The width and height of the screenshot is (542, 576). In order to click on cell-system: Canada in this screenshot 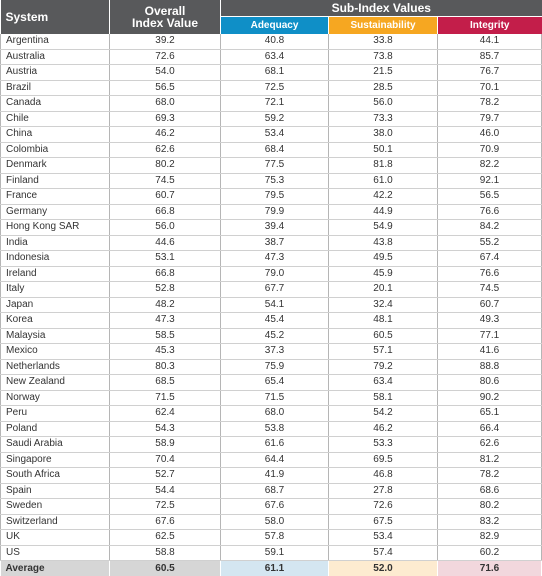, I will do `click(55, 103)`.